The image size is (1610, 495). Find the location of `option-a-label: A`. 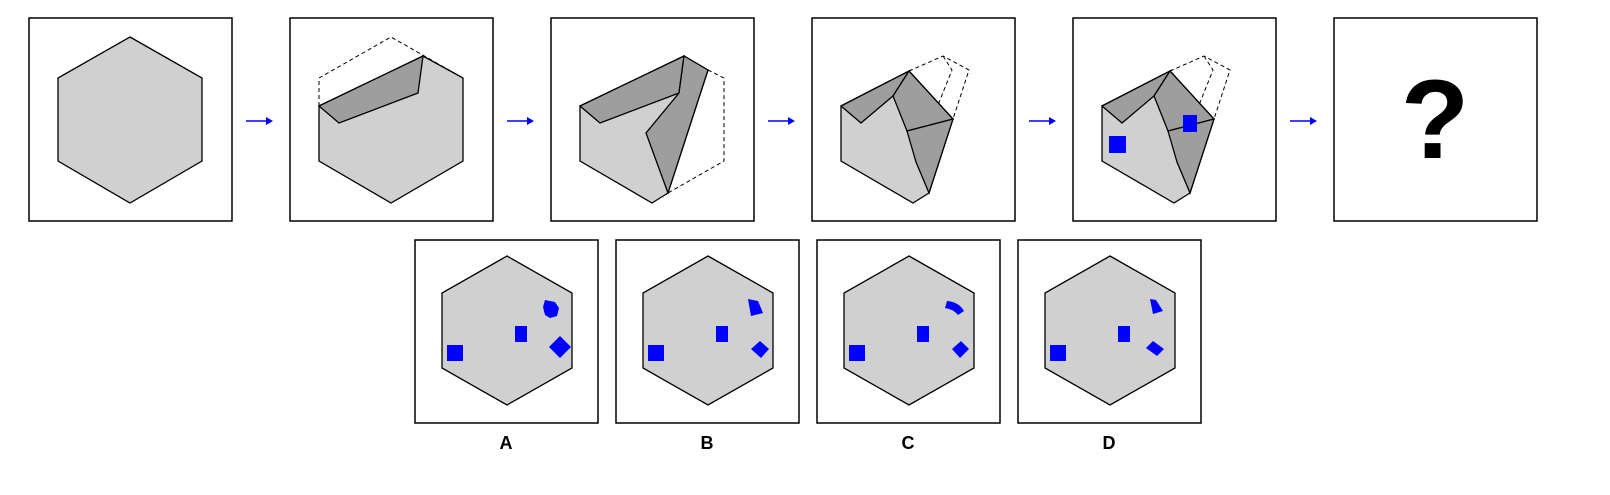

option-a-label: A is located at coordinates (506, 443).